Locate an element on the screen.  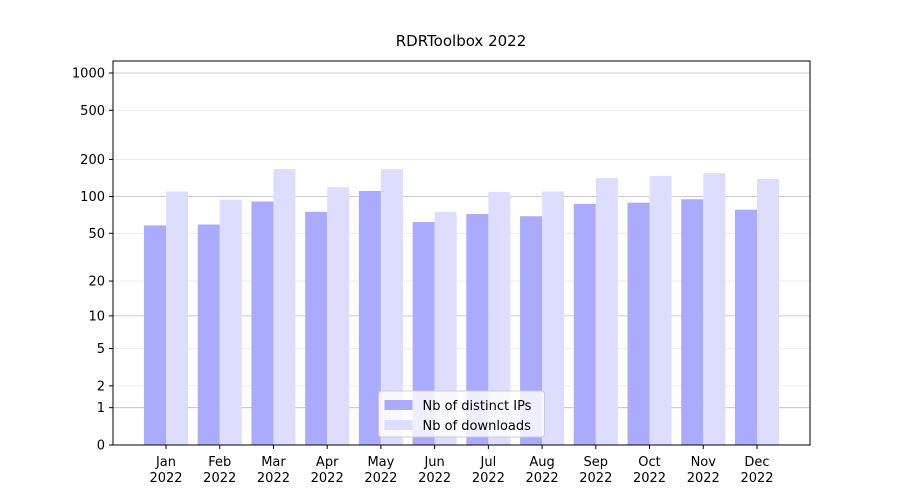
y-tick-label: 1000 is located at coordinates (88, 74).